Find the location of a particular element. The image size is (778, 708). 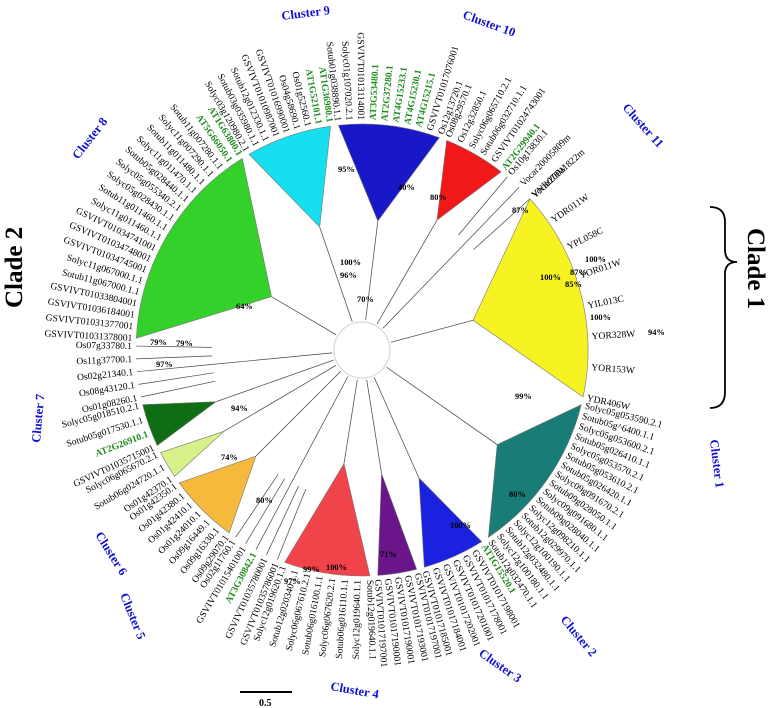

clade-wedge-cluster11 is located at coordinates (469, 180).